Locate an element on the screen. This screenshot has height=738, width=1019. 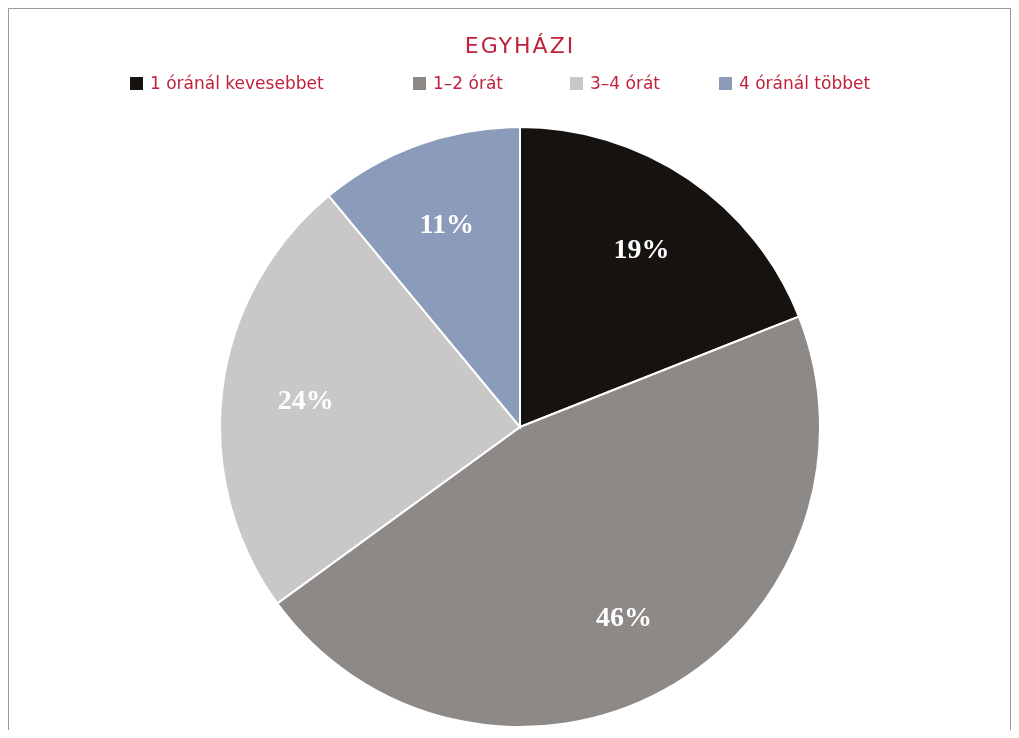
data-label: 19% is located at coordinates (641, 248).